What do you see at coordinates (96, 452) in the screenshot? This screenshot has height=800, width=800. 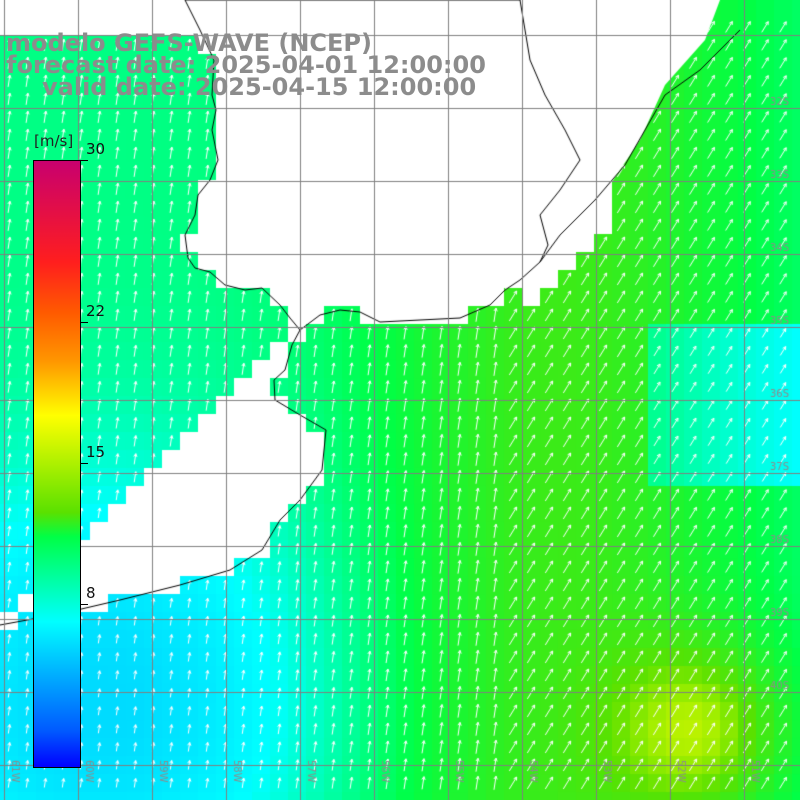 I see `colorbar-tick-label: 15` at bounding box center [96, 452].